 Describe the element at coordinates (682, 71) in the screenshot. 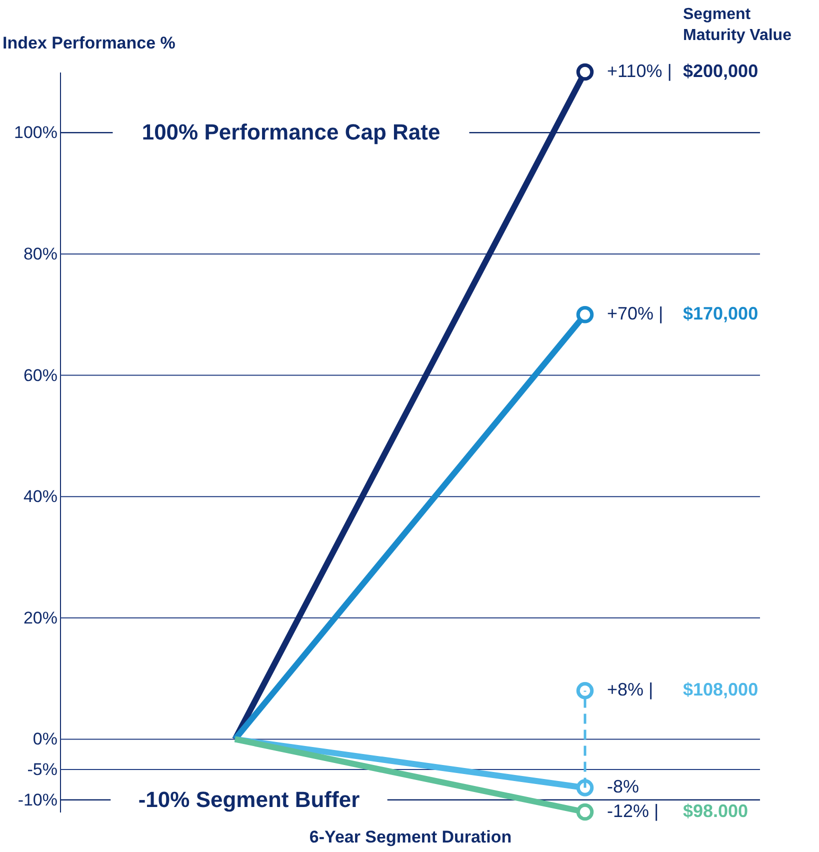

I see `data-label: +110% | $200,000` at that location.